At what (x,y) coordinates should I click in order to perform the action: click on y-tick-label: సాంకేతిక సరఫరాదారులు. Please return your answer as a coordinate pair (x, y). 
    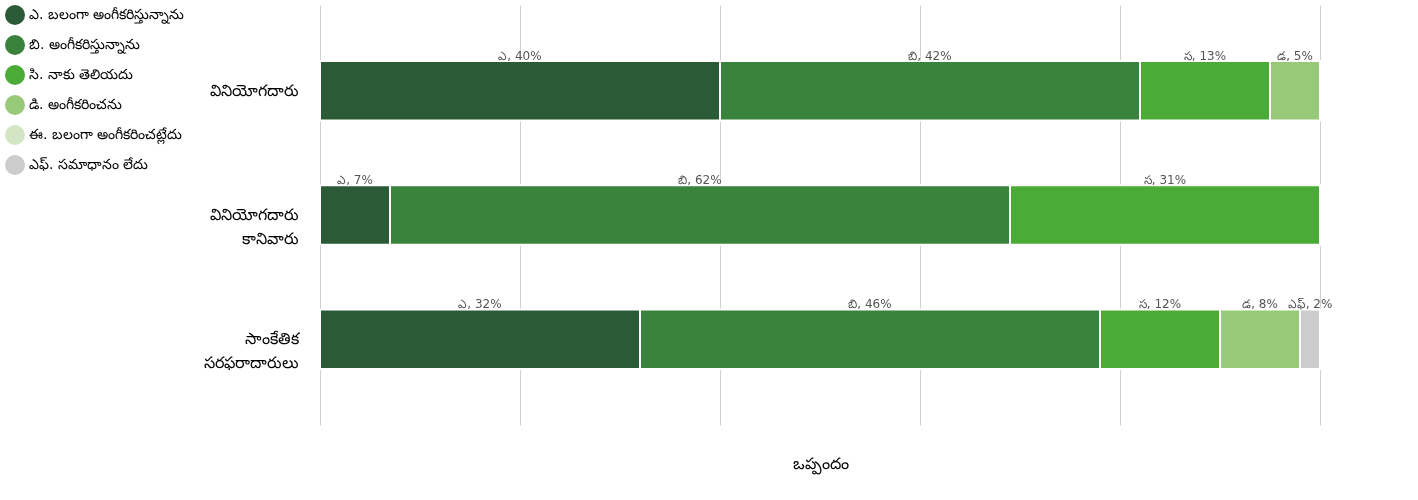
    Looking at the image, I should click on (252, 351).